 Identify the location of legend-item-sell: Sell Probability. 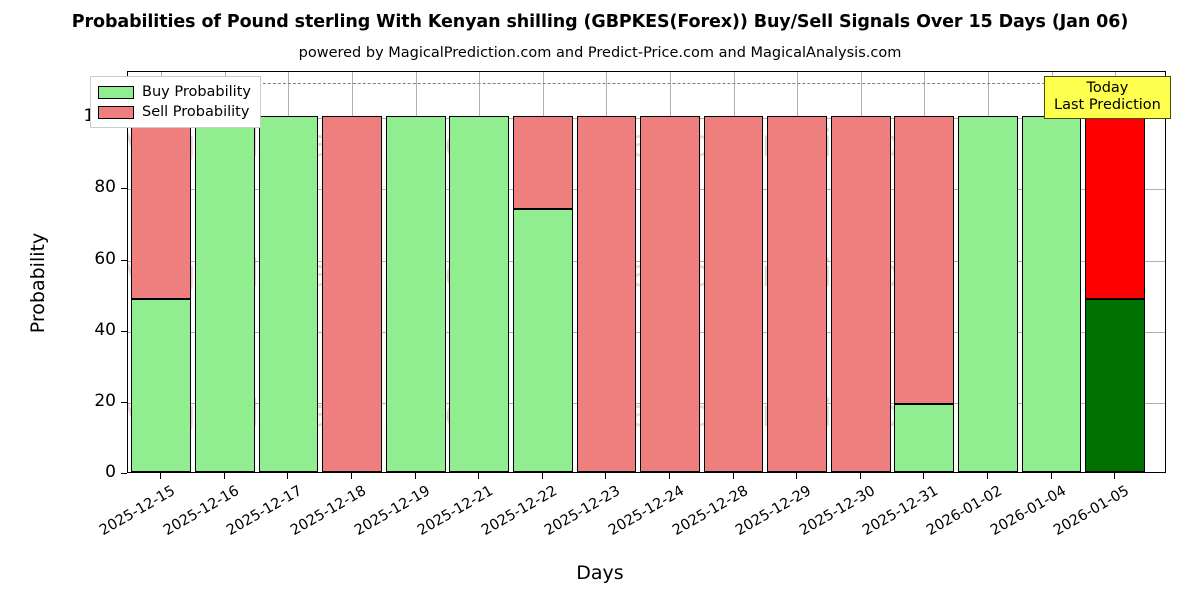
(174, 112).